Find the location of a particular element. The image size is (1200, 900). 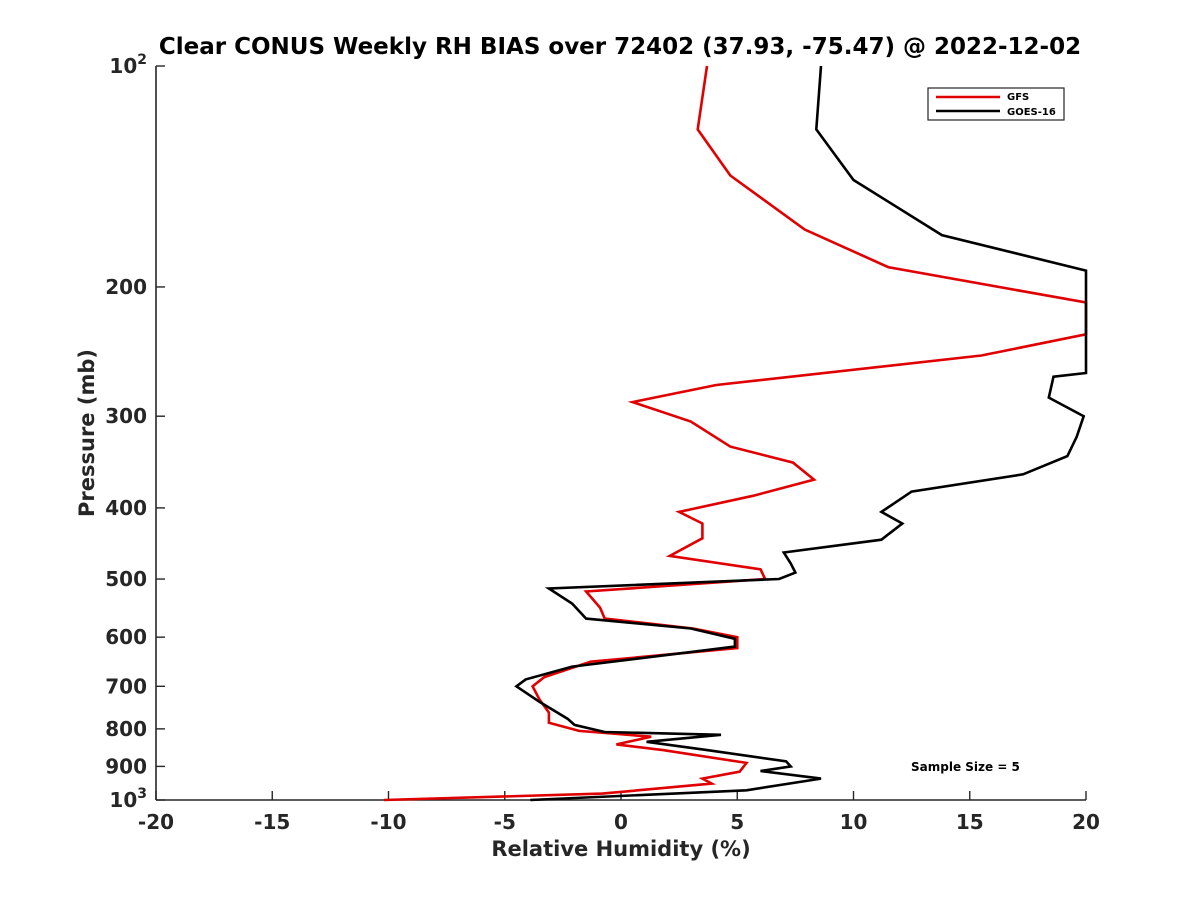

y-tick-label: 10² is located at coordinates (128, 65).